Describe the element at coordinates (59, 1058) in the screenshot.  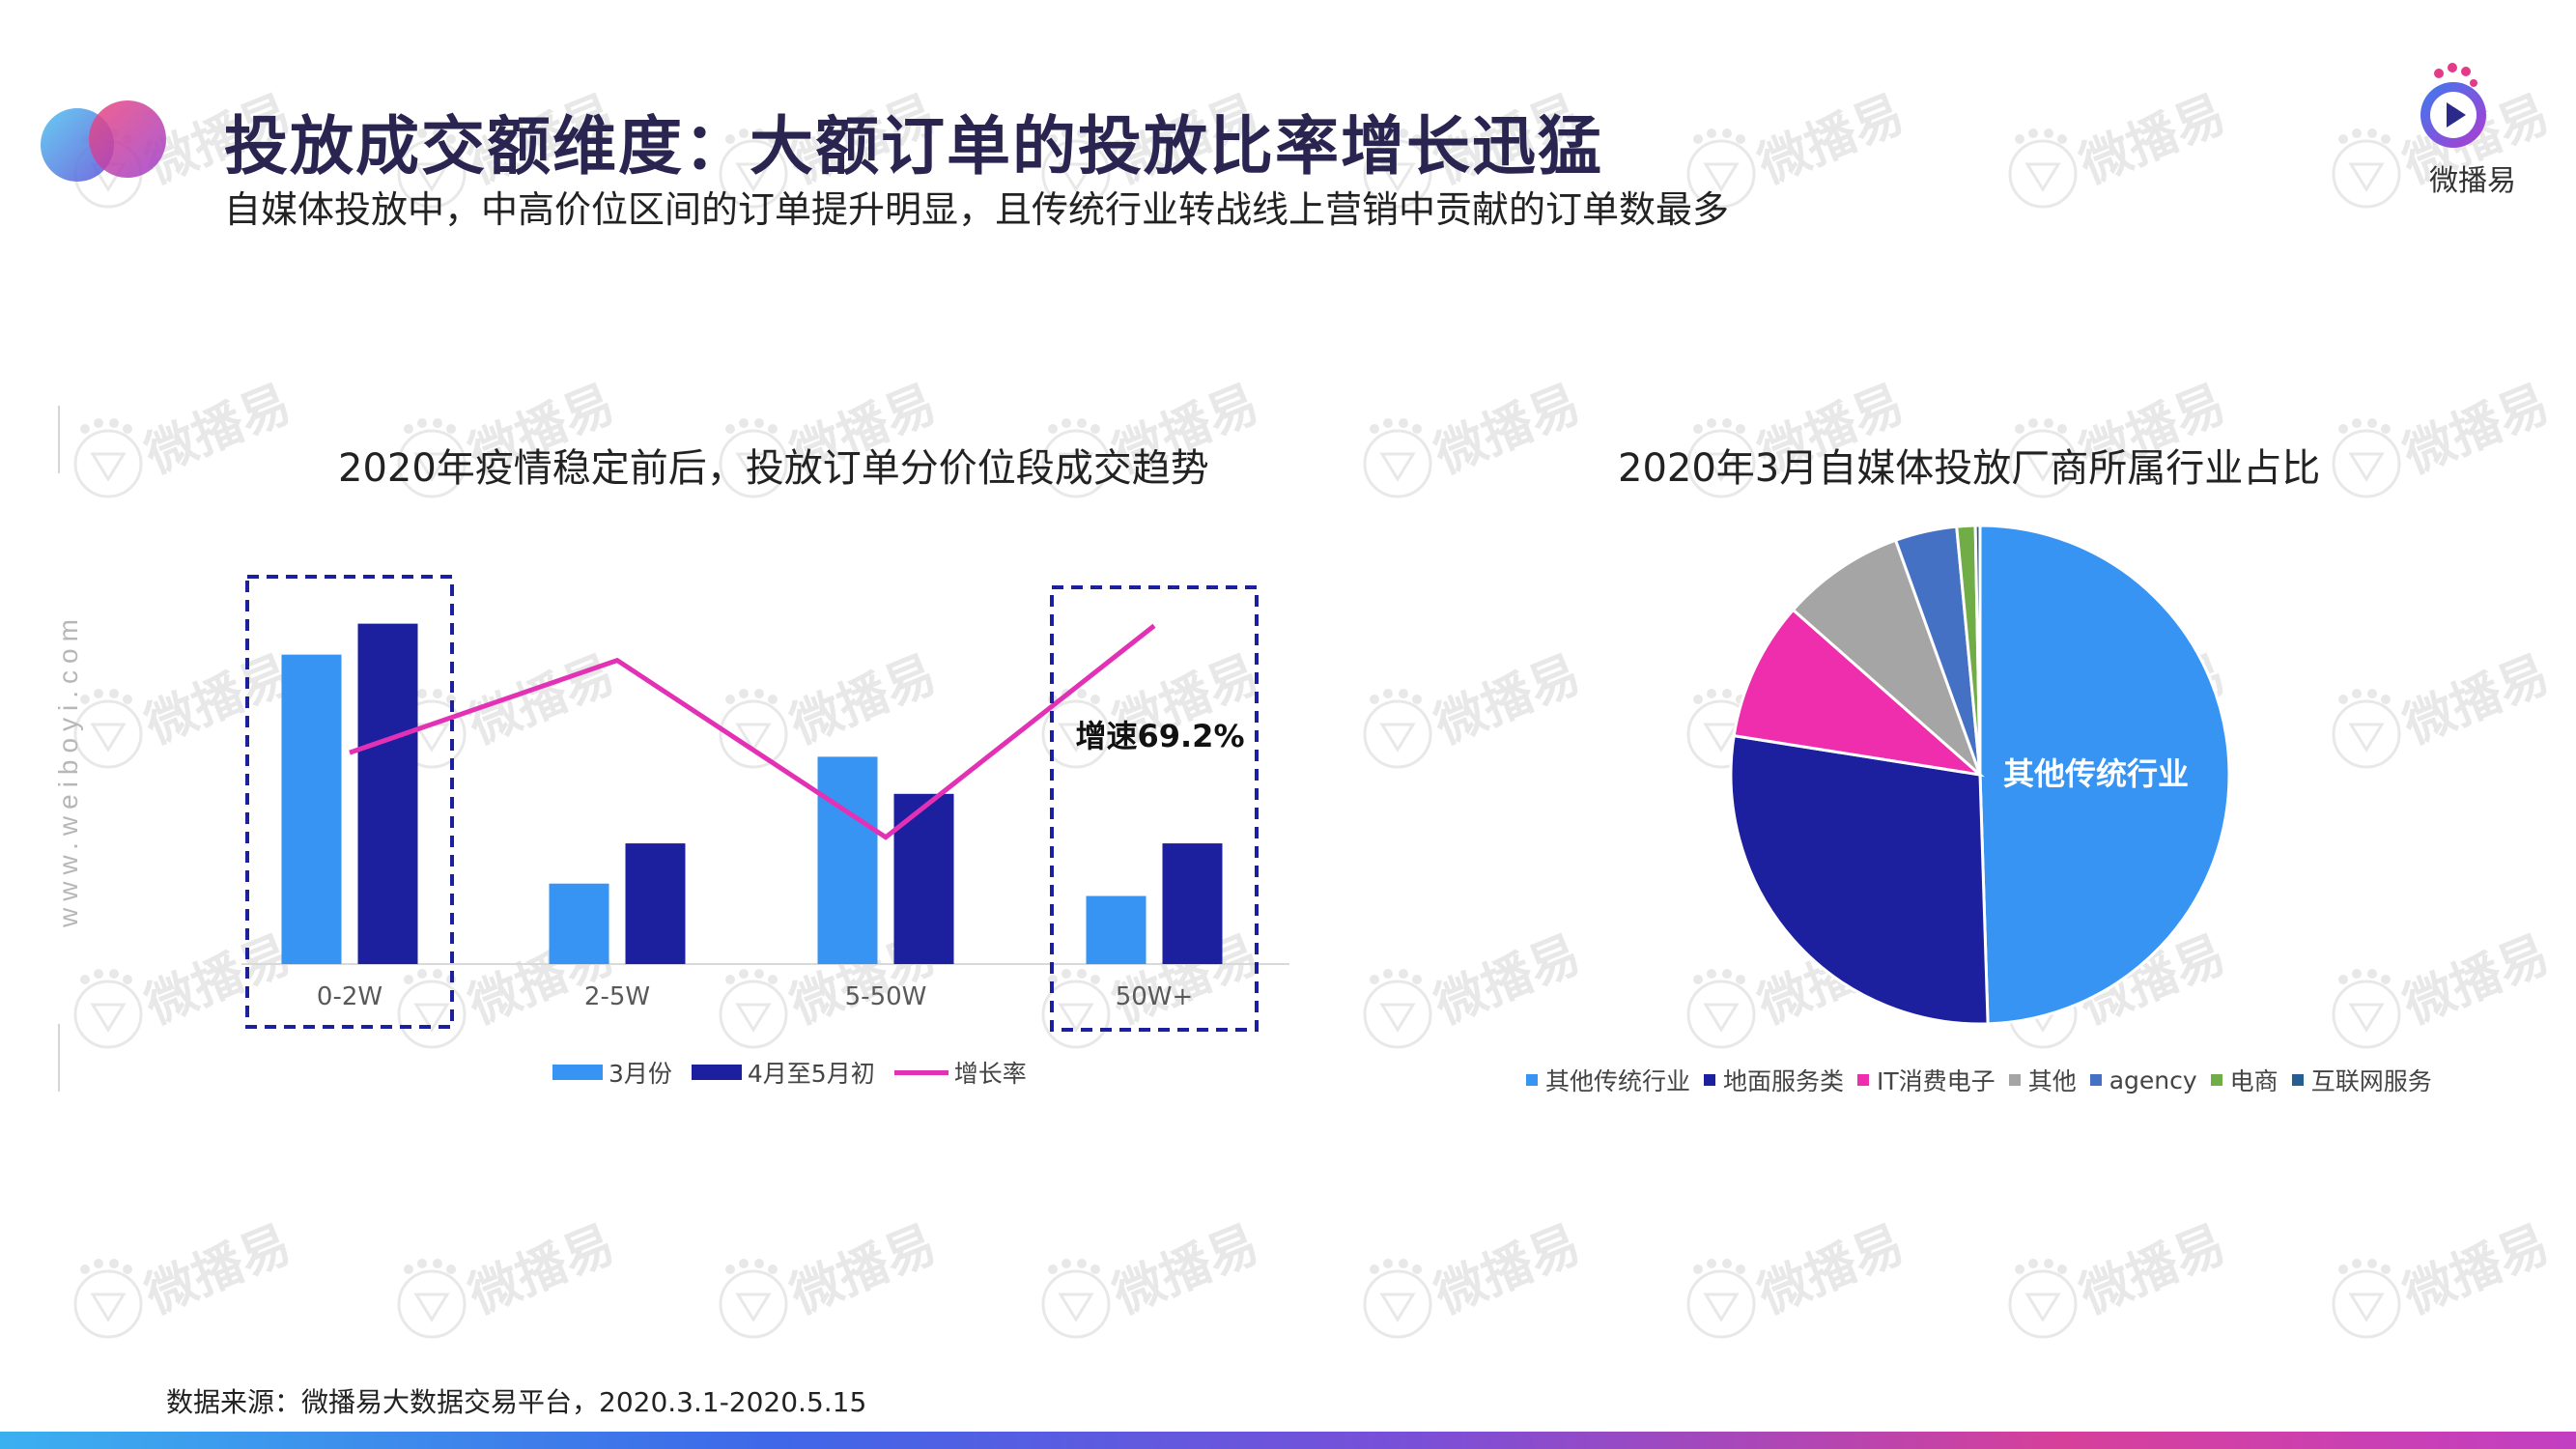
I see `side-divider-bottom` at that location.